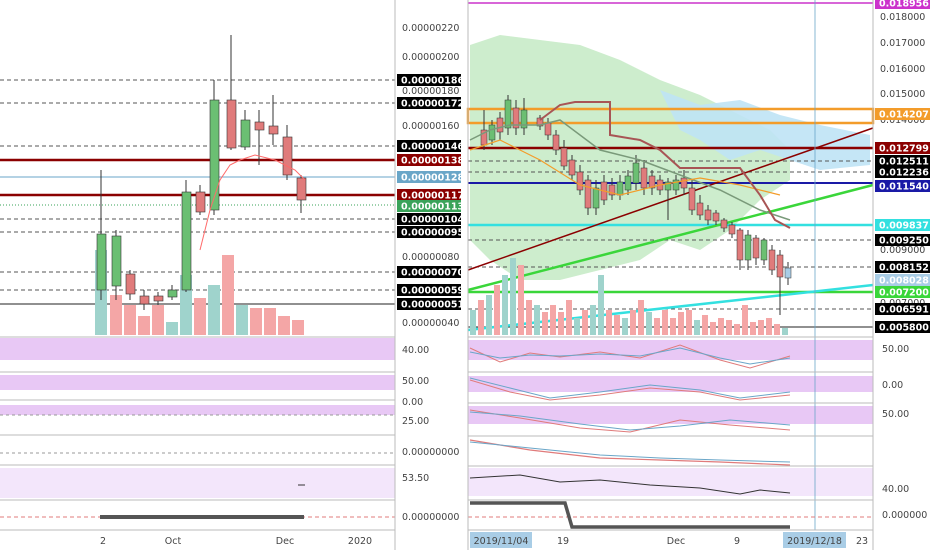  I want to click on left-moving-average, so click(252, 202).